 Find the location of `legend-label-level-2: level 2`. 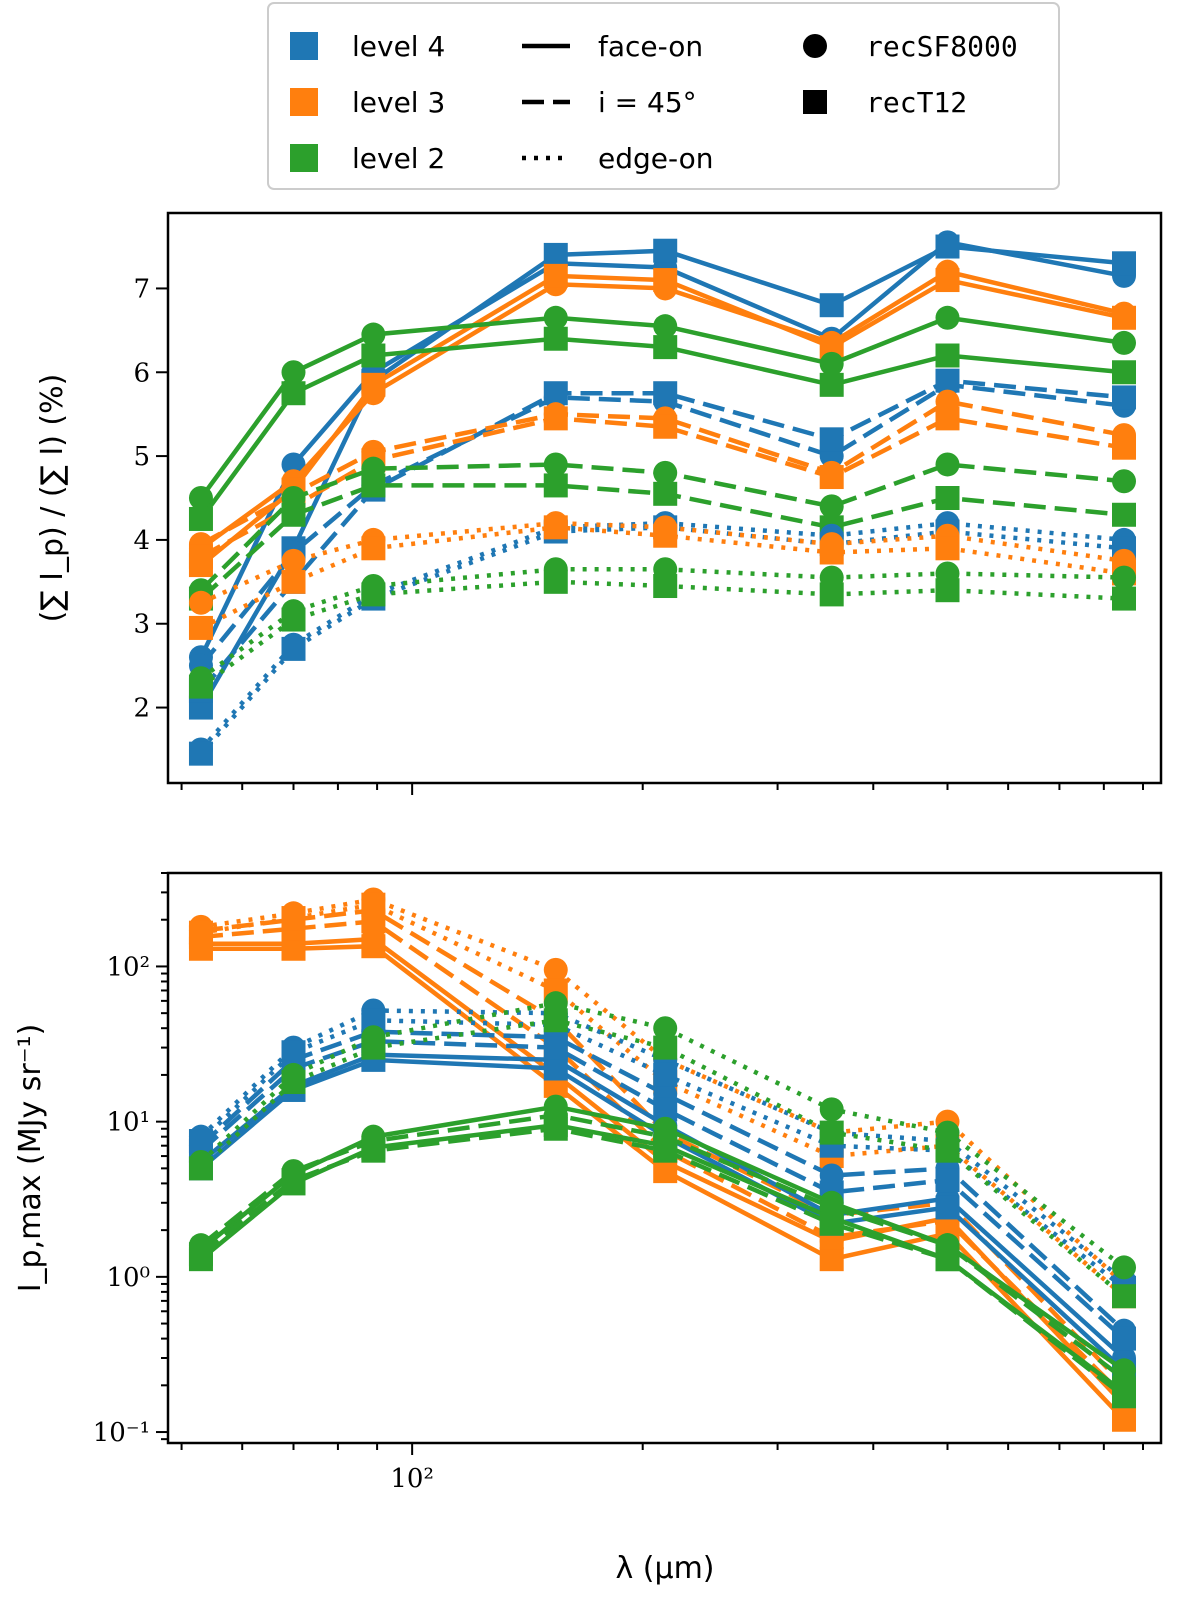

legend-label-level-2: level 2 is located at coordinates (398, 158).